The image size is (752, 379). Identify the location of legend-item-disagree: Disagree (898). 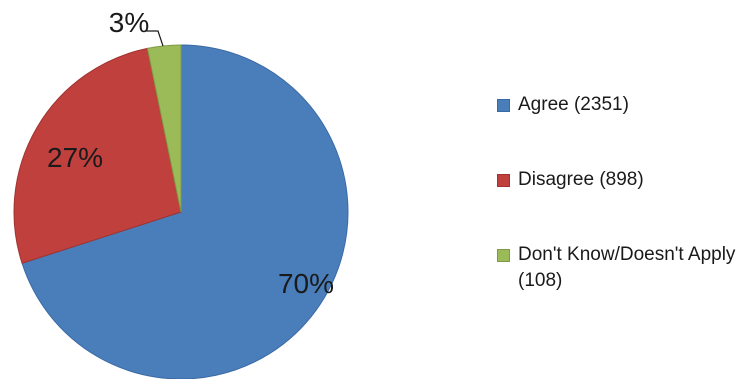
(622, 180).